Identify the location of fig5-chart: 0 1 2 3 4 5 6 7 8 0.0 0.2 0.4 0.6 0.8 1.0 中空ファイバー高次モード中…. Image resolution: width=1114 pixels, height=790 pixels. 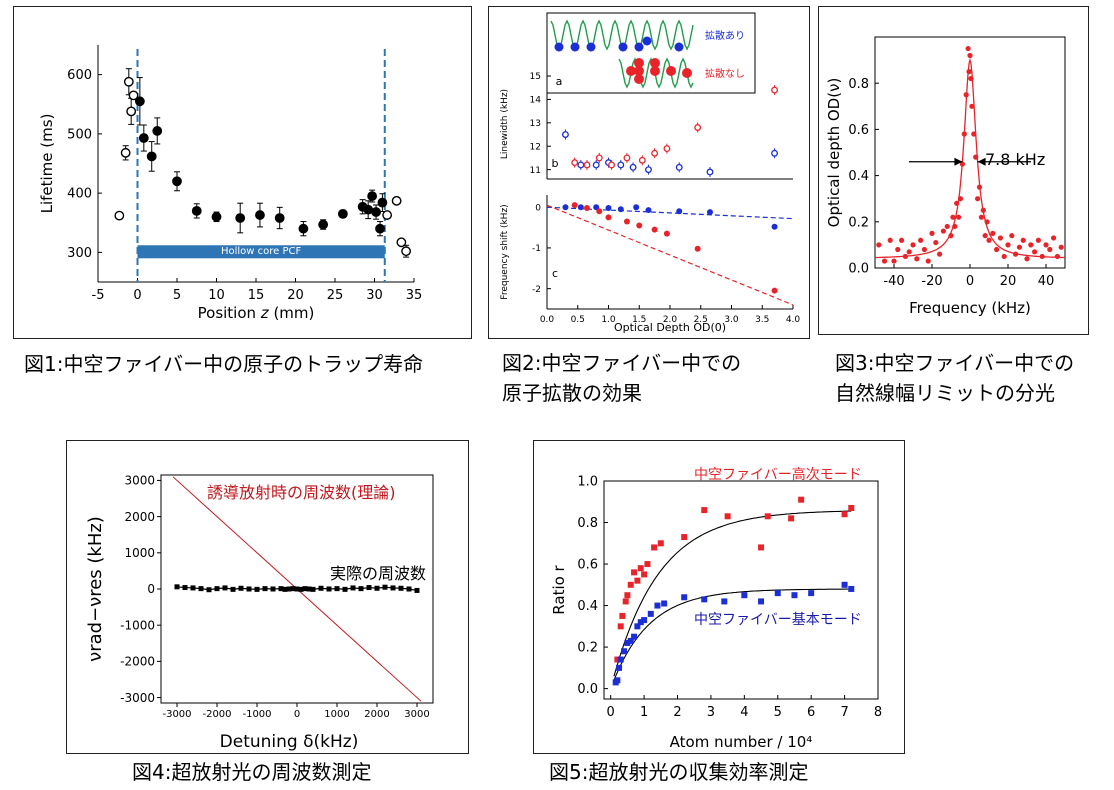
(716, 608).